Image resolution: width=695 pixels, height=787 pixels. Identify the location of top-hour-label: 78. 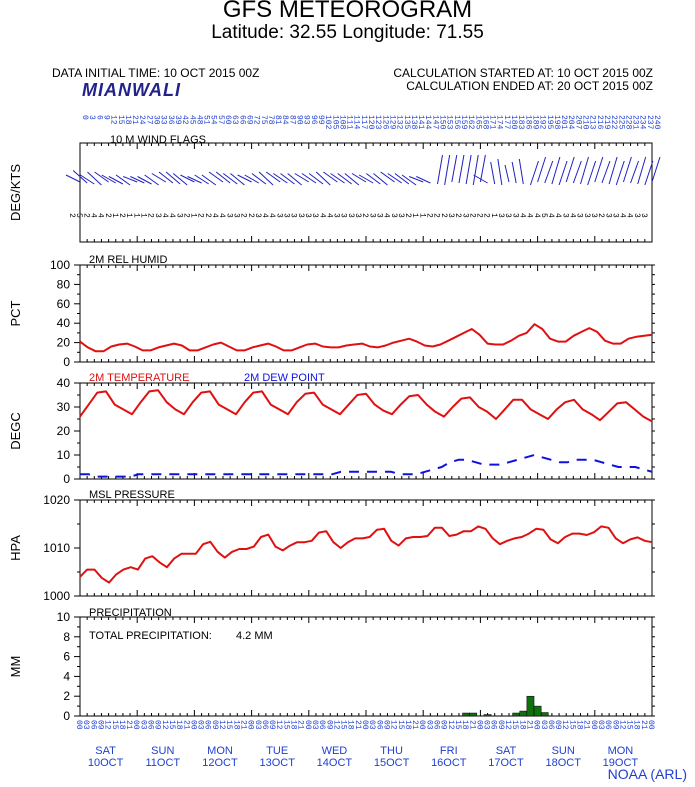
(270, 120).